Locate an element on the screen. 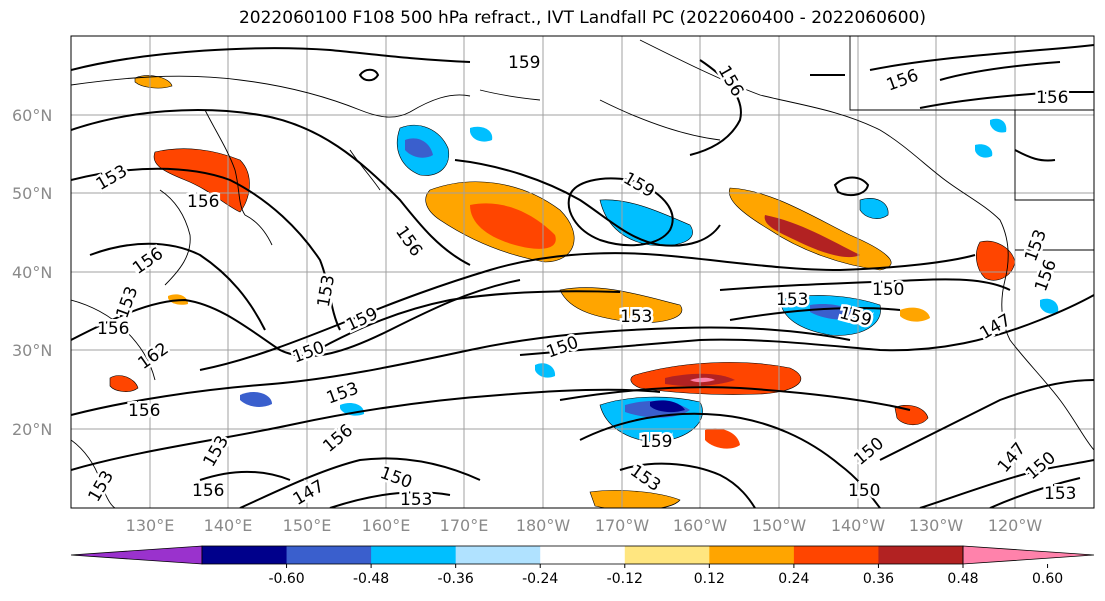 This screenshot has height=601, width=1105. lon-label: 180°W is located at coordinates (543, 525).